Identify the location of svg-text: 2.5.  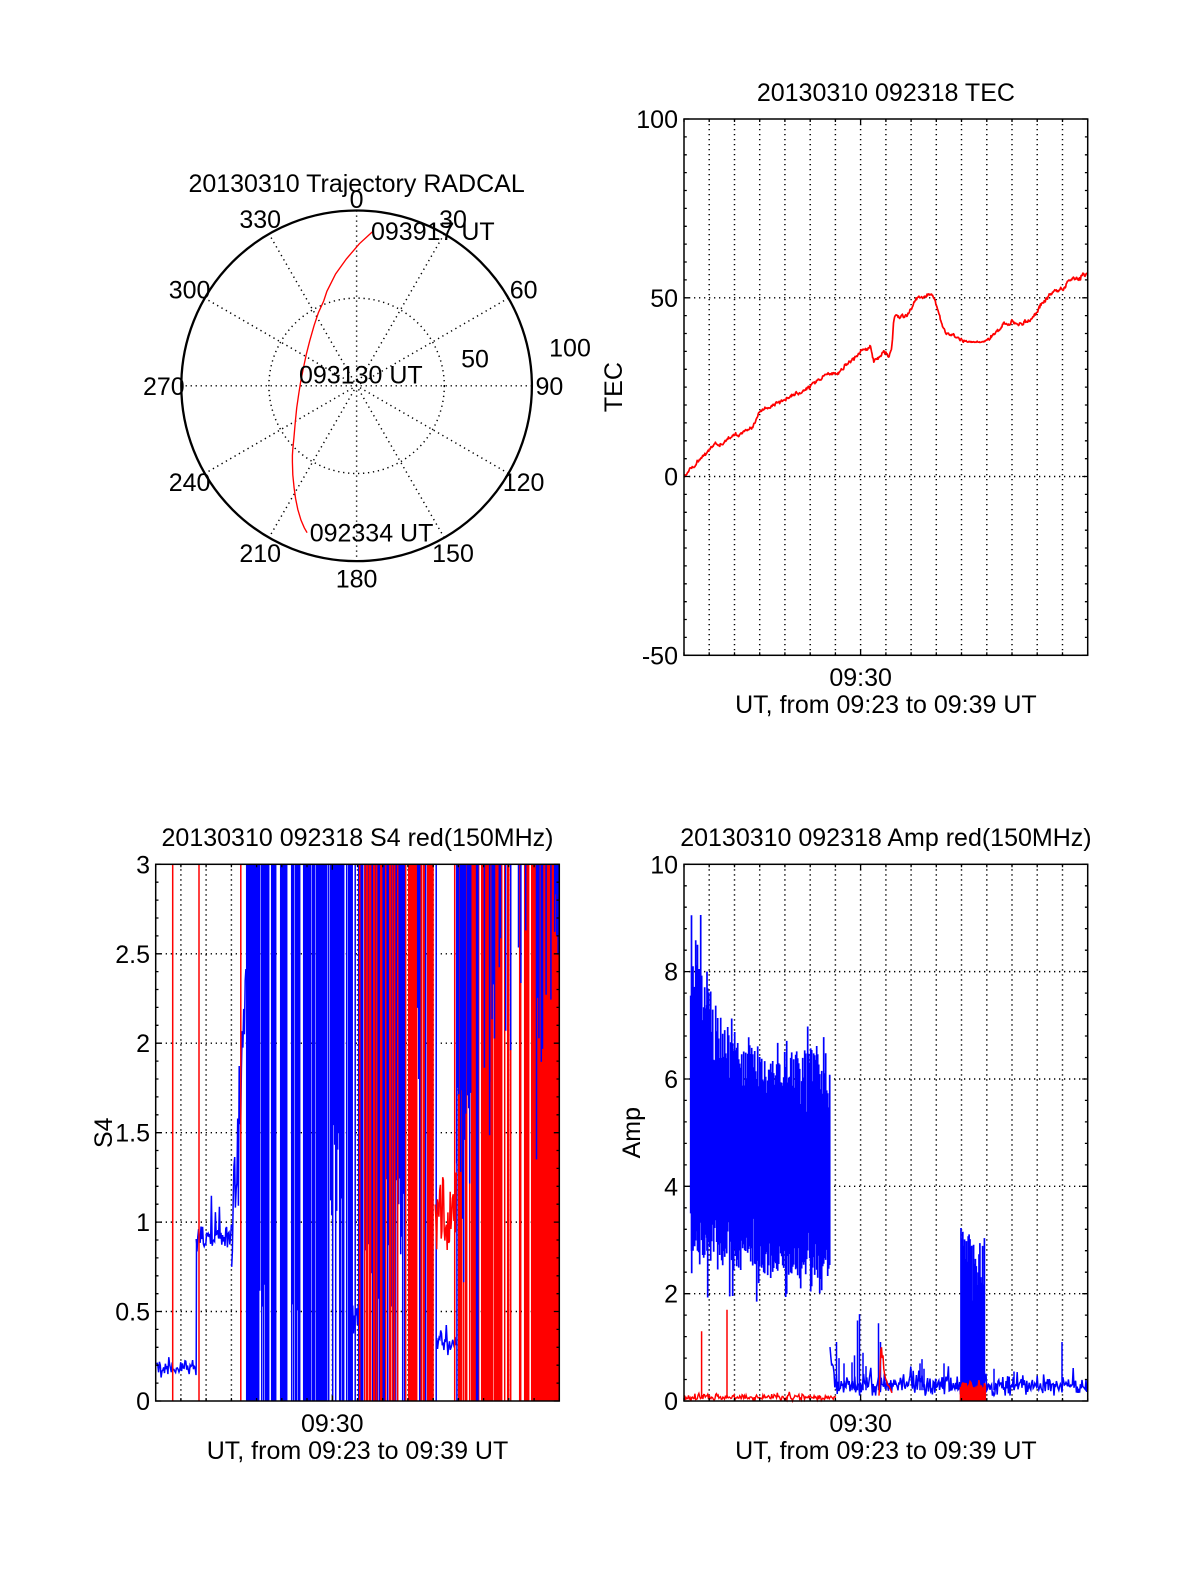
(132, 955).